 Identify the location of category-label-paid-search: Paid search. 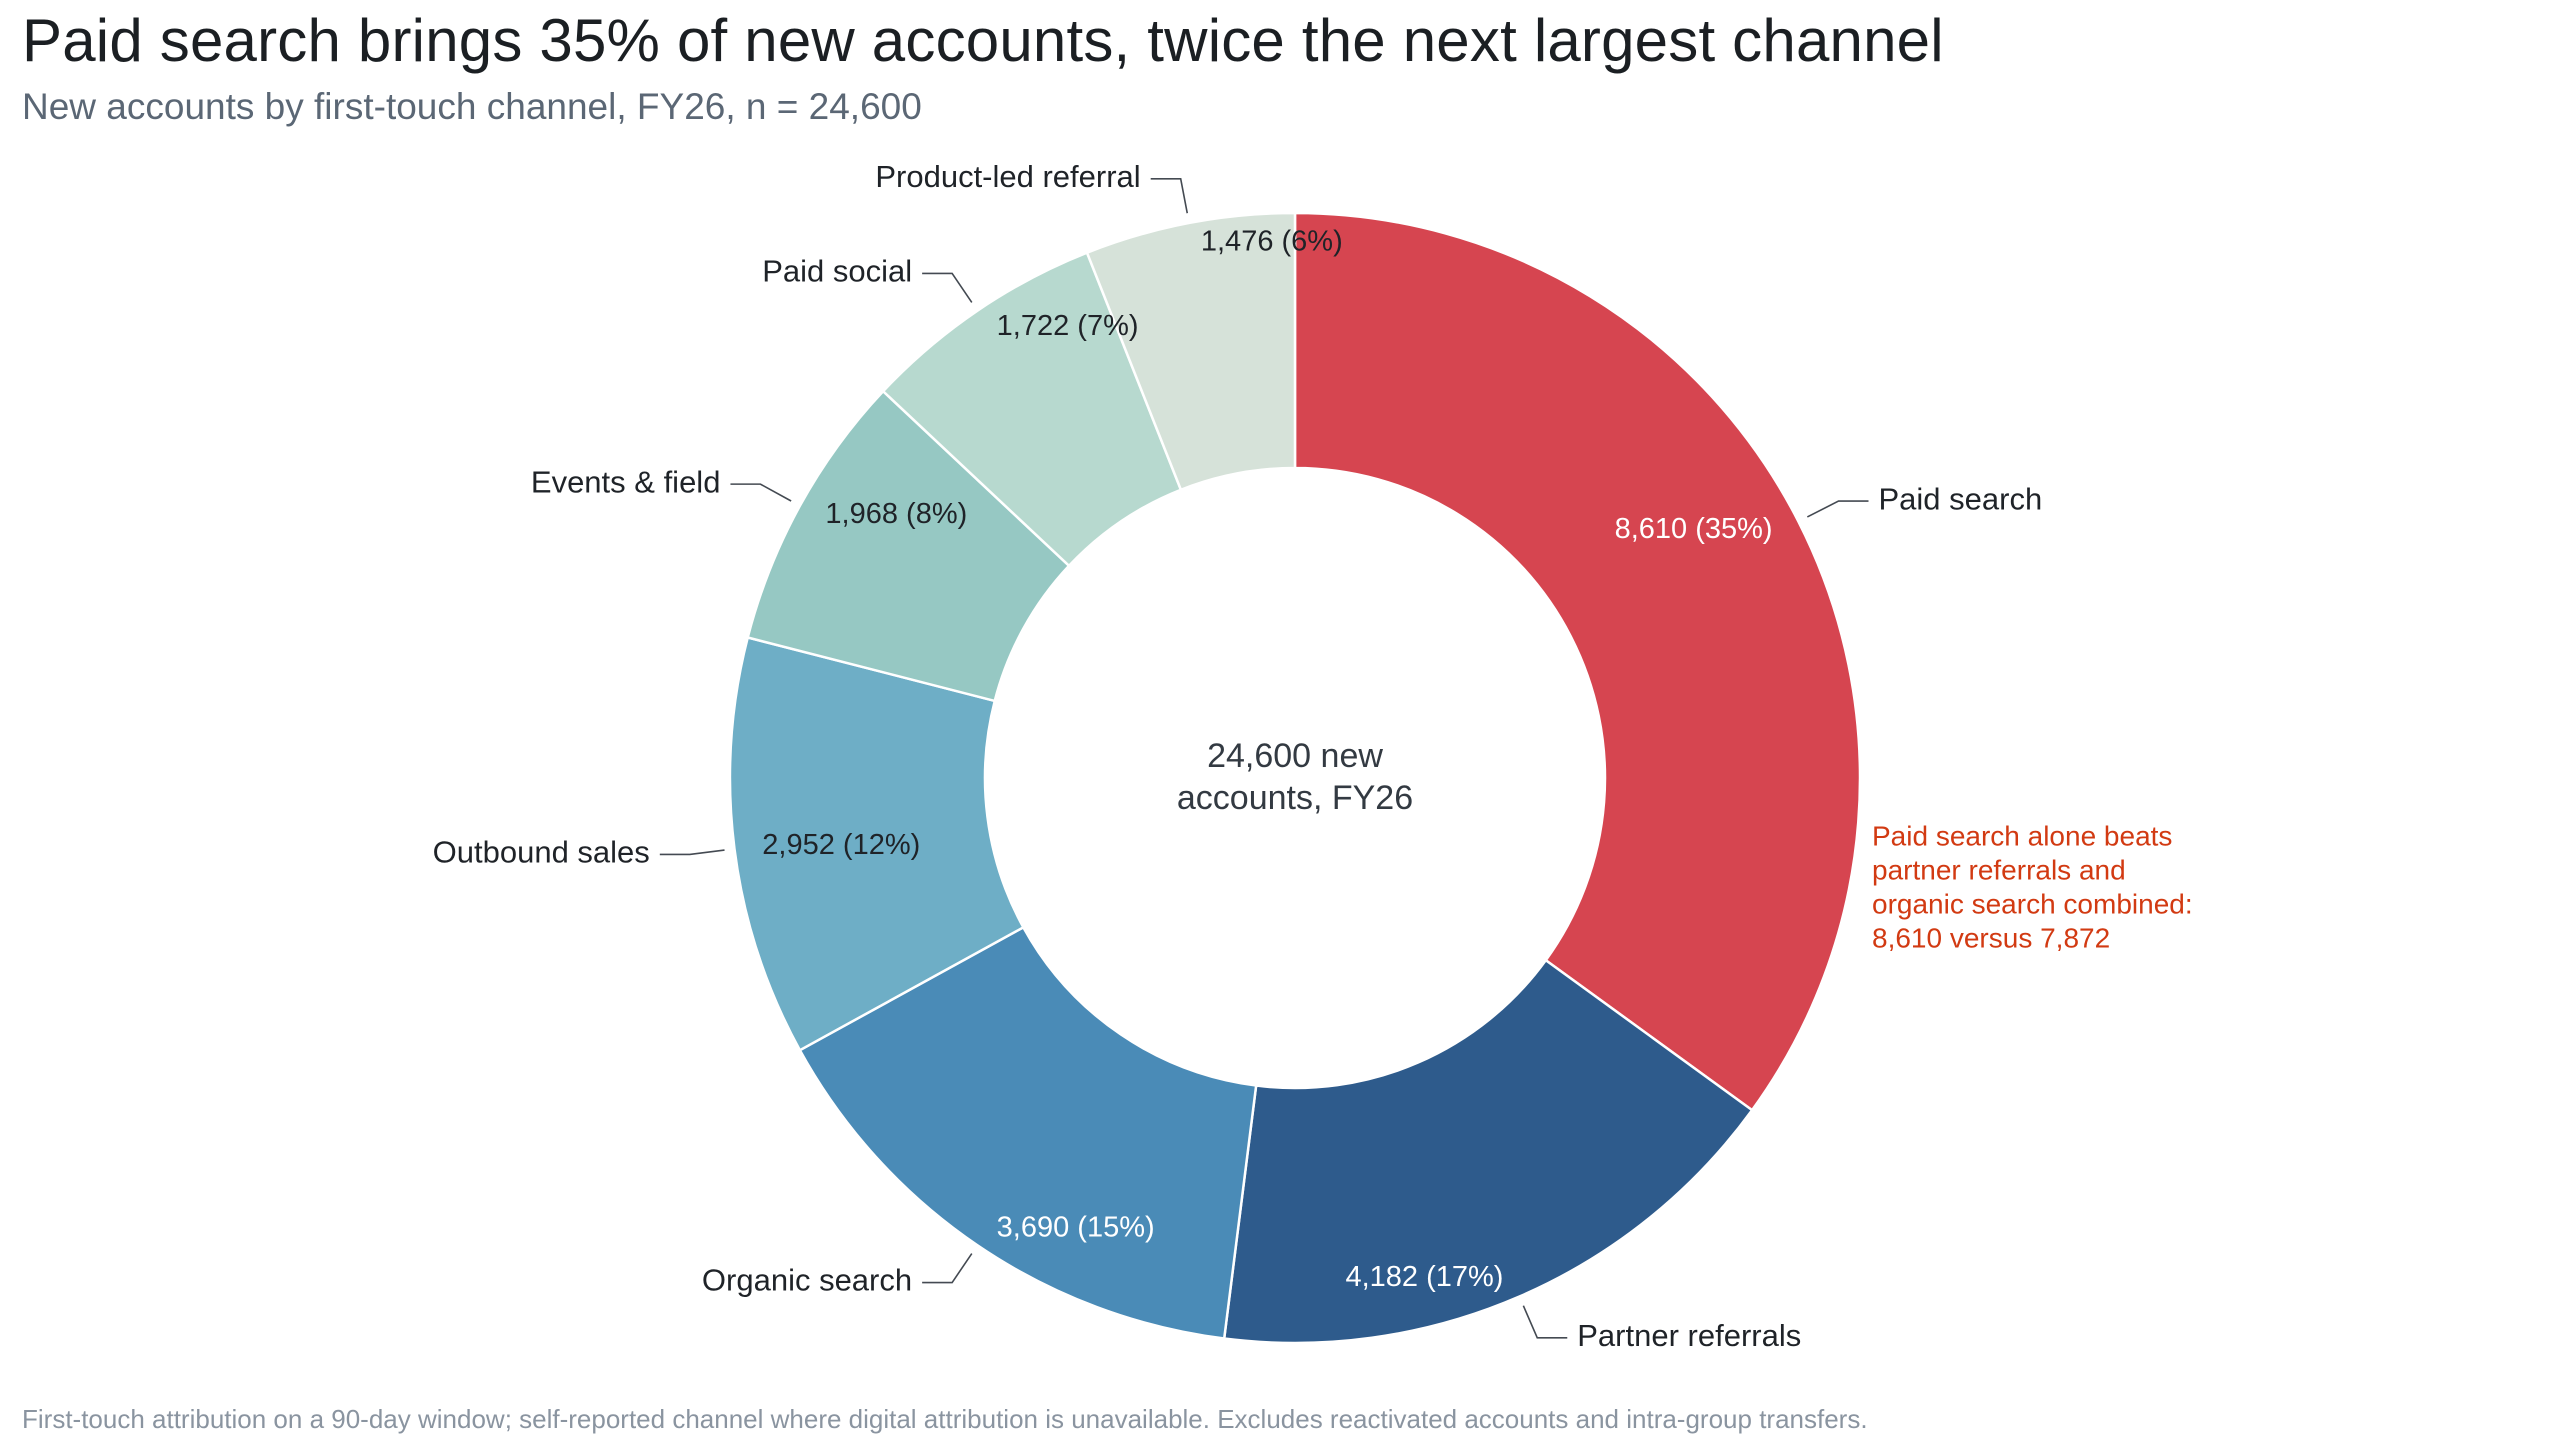
(1961, 498).